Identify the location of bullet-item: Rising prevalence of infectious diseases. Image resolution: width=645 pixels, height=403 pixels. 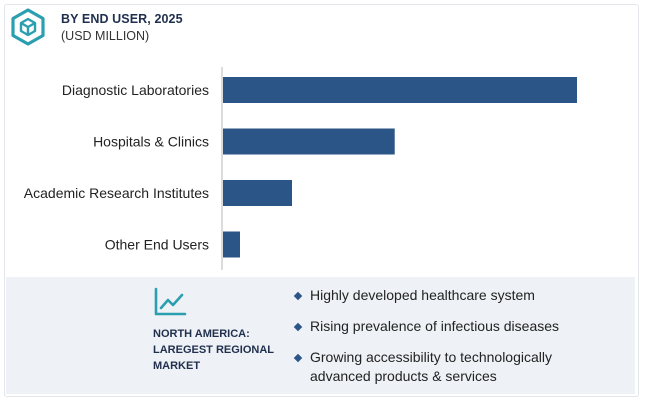
(453, 326).